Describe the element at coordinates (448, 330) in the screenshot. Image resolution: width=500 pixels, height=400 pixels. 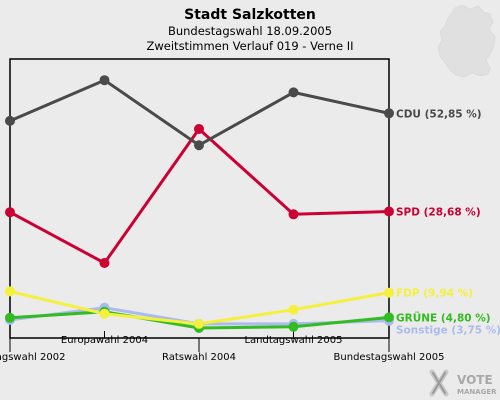
I see `series-end-label: Sonstige (3,75 %)` at that location.